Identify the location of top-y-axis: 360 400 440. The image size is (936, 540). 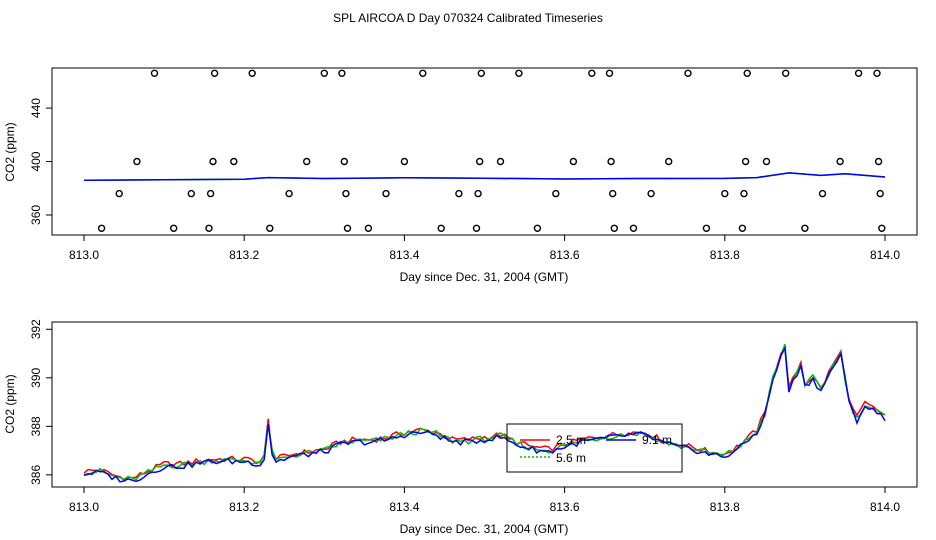
(40, 161).